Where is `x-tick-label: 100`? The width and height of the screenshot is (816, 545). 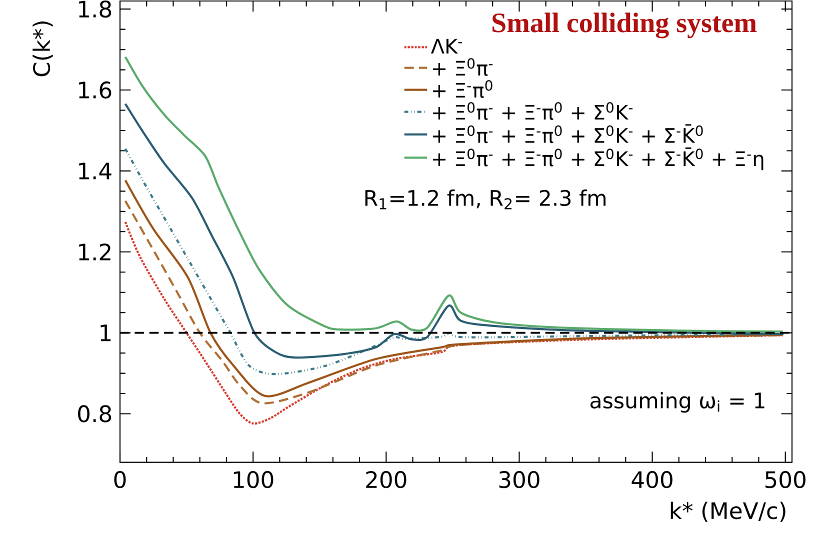
x-tick-label: 100 is located at coordinates (254, 479).